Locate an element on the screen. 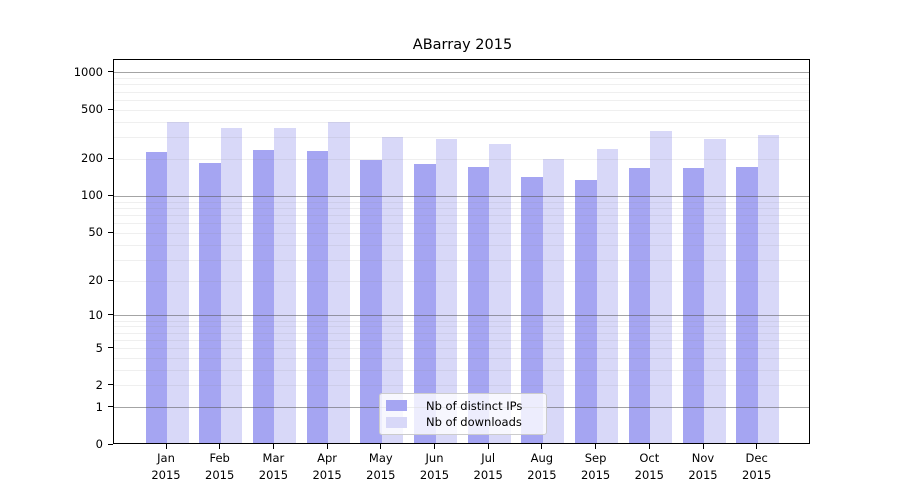 The image size is (900, 500). x-tick-year-dec: 2015 is located at coordinates (757, 475).